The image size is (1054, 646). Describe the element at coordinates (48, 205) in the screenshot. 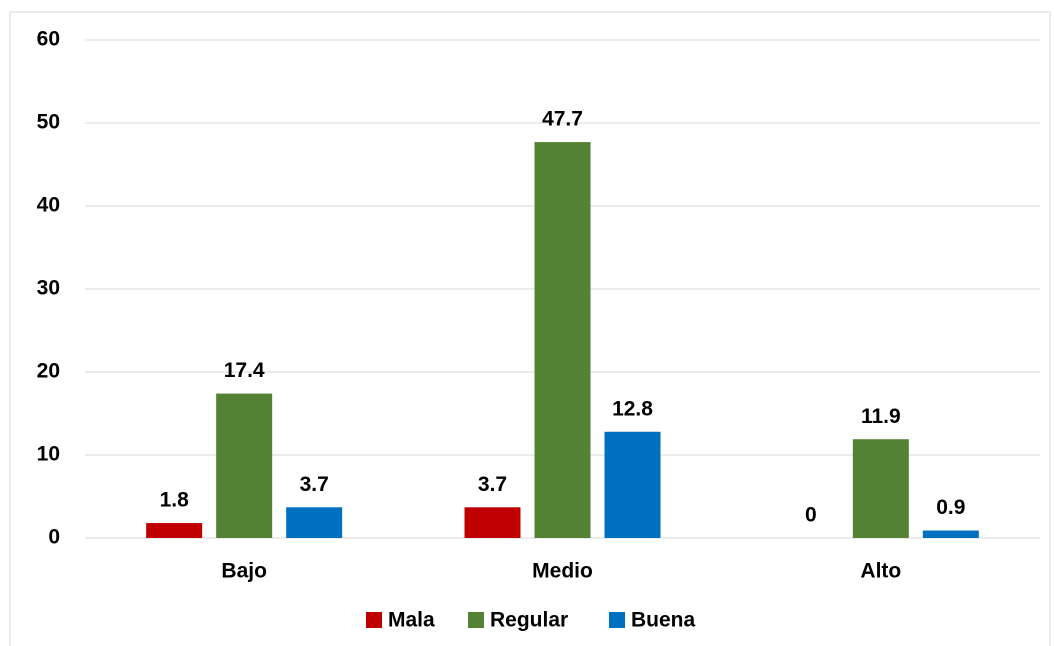

I see `y-tick-label: 40` at that location.